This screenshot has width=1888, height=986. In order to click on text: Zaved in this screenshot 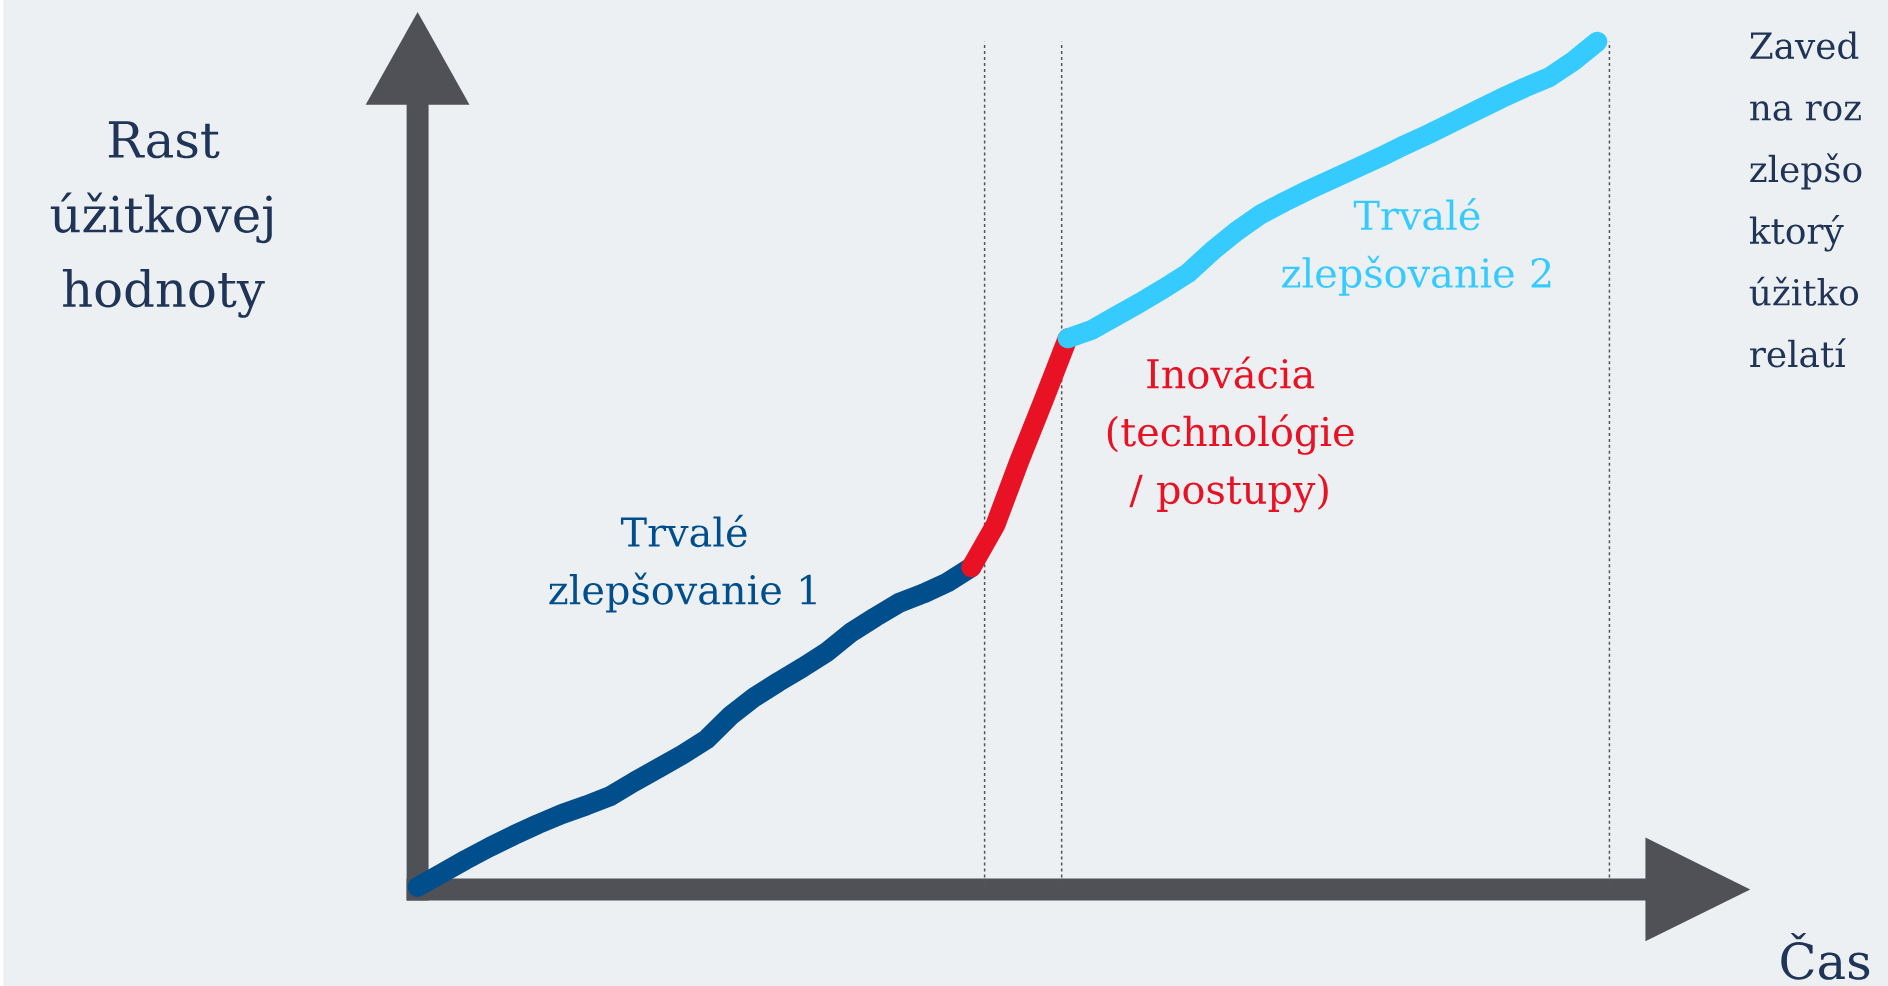, I will do `click(1804, 45)`.